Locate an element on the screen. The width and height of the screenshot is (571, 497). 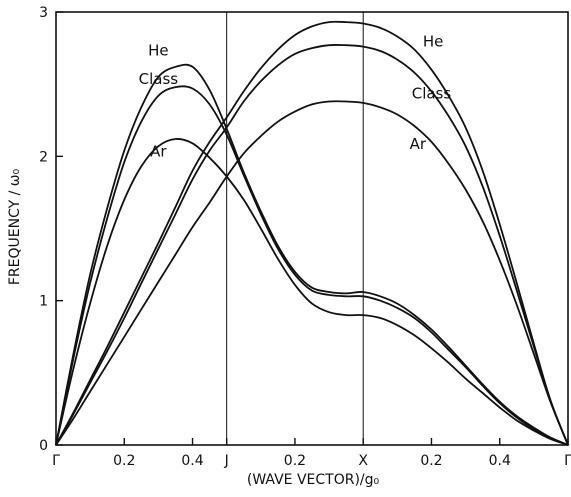
y-tick-label-3: 3 is located at coordinates (43, 13).